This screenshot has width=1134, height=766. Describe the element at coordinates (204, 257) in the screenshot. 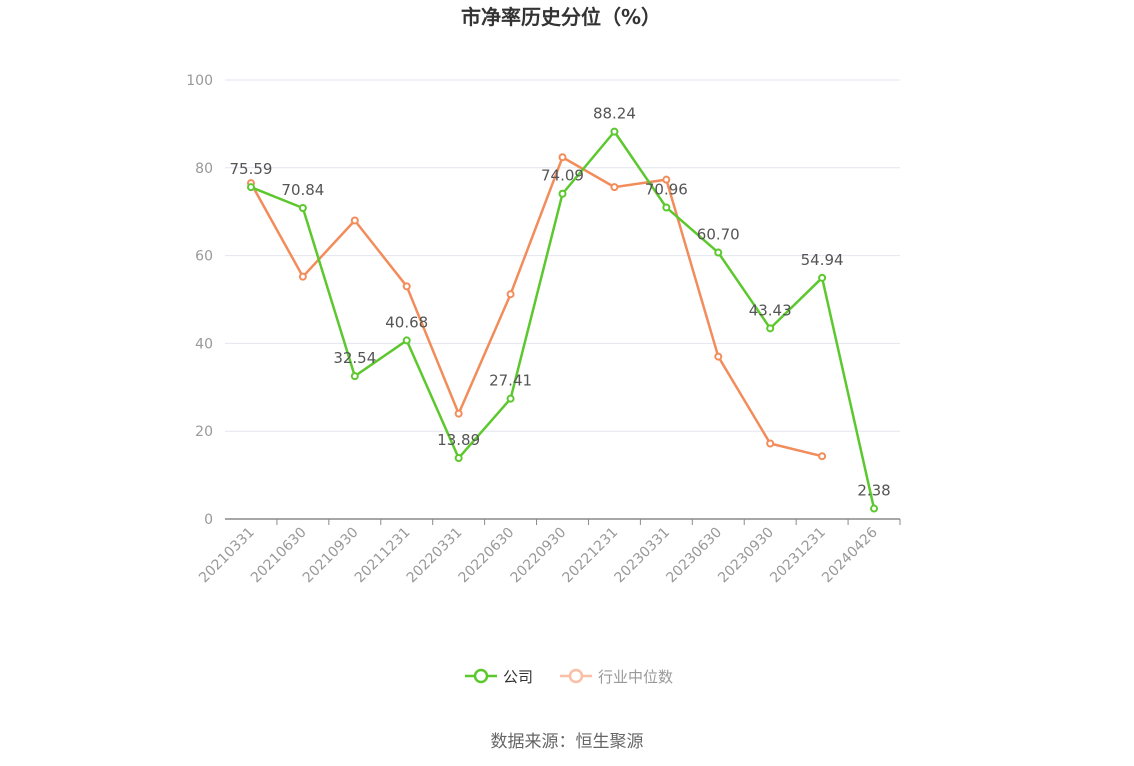

I see `y-tick-label: 60` at that location.